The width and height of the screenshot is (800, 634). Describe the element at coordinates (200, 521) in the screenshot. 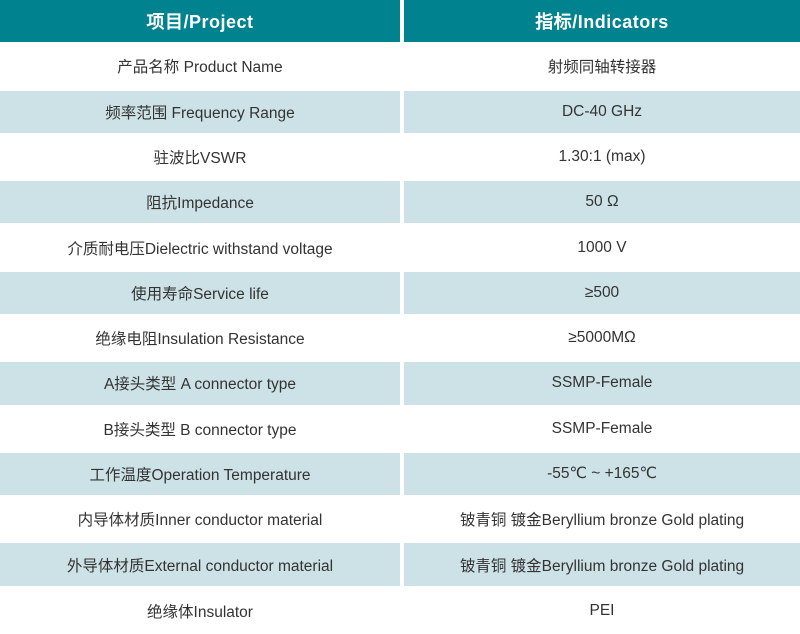

I see `project-cell: 内导体材质Inner conductor material` at that location.